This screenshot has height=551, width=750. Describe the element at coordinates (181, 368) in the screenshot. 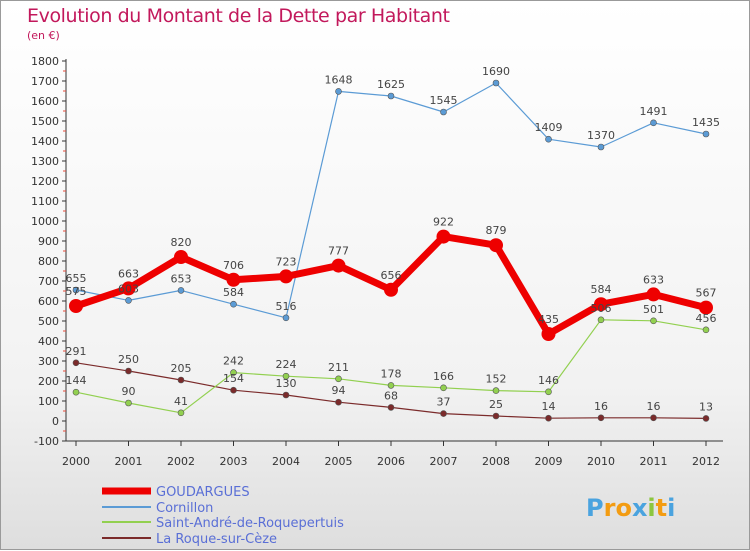

I see `data-label: 205` at that location.